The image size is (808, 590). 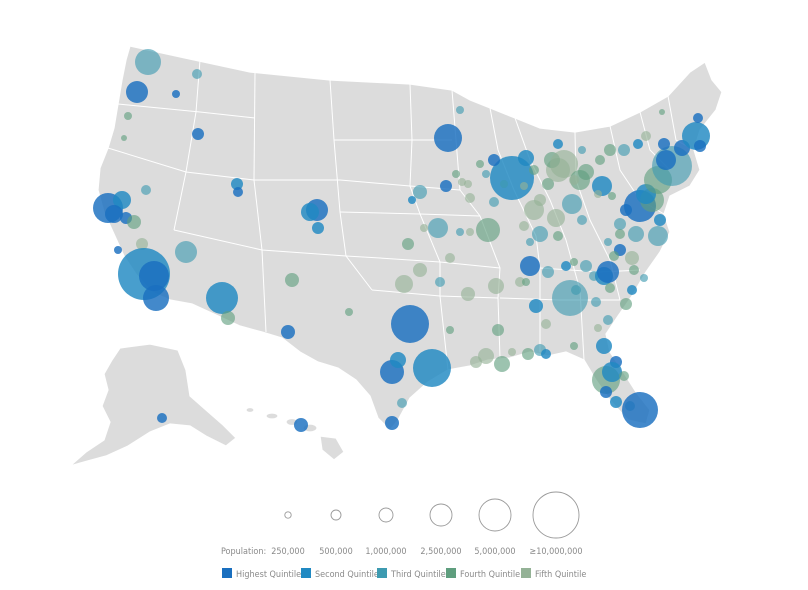 I want to click on legend-size-label: 1,000,000, so click(x=385, y=552).